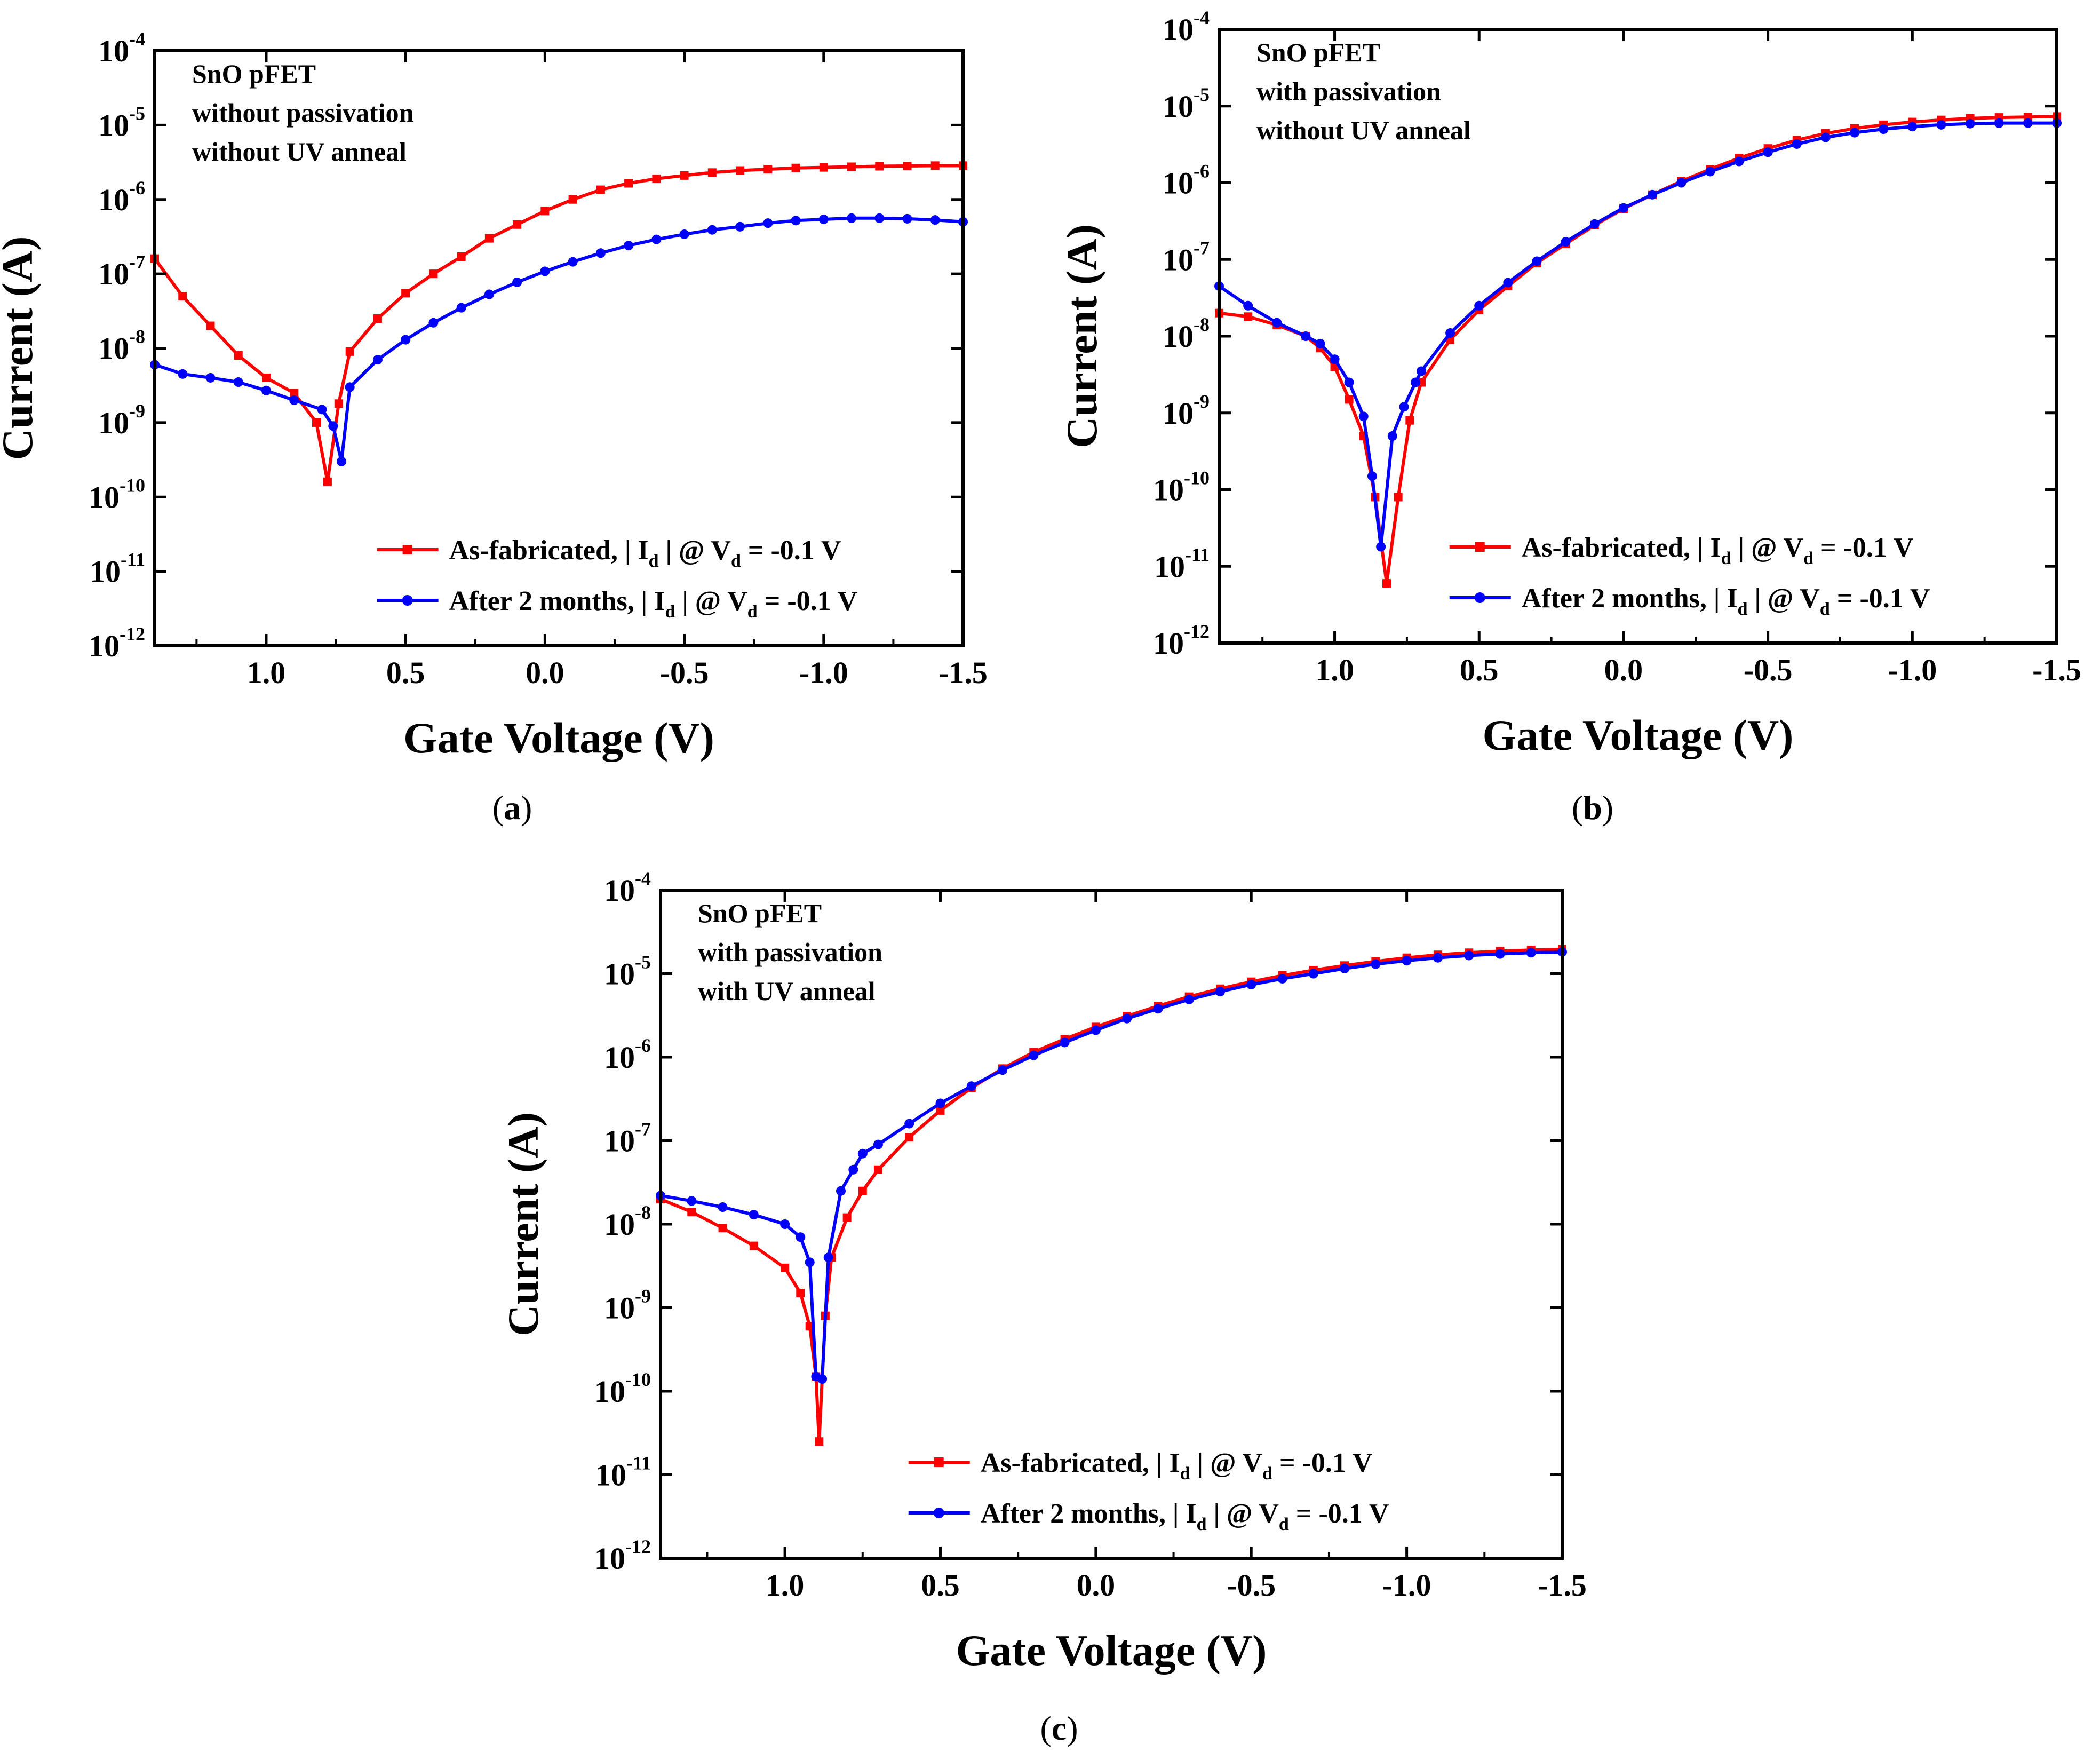 This screenshot has width=2100, height=1760. I want to click on x-axis-title: Gate Voltage (V), so click(1638, 735).